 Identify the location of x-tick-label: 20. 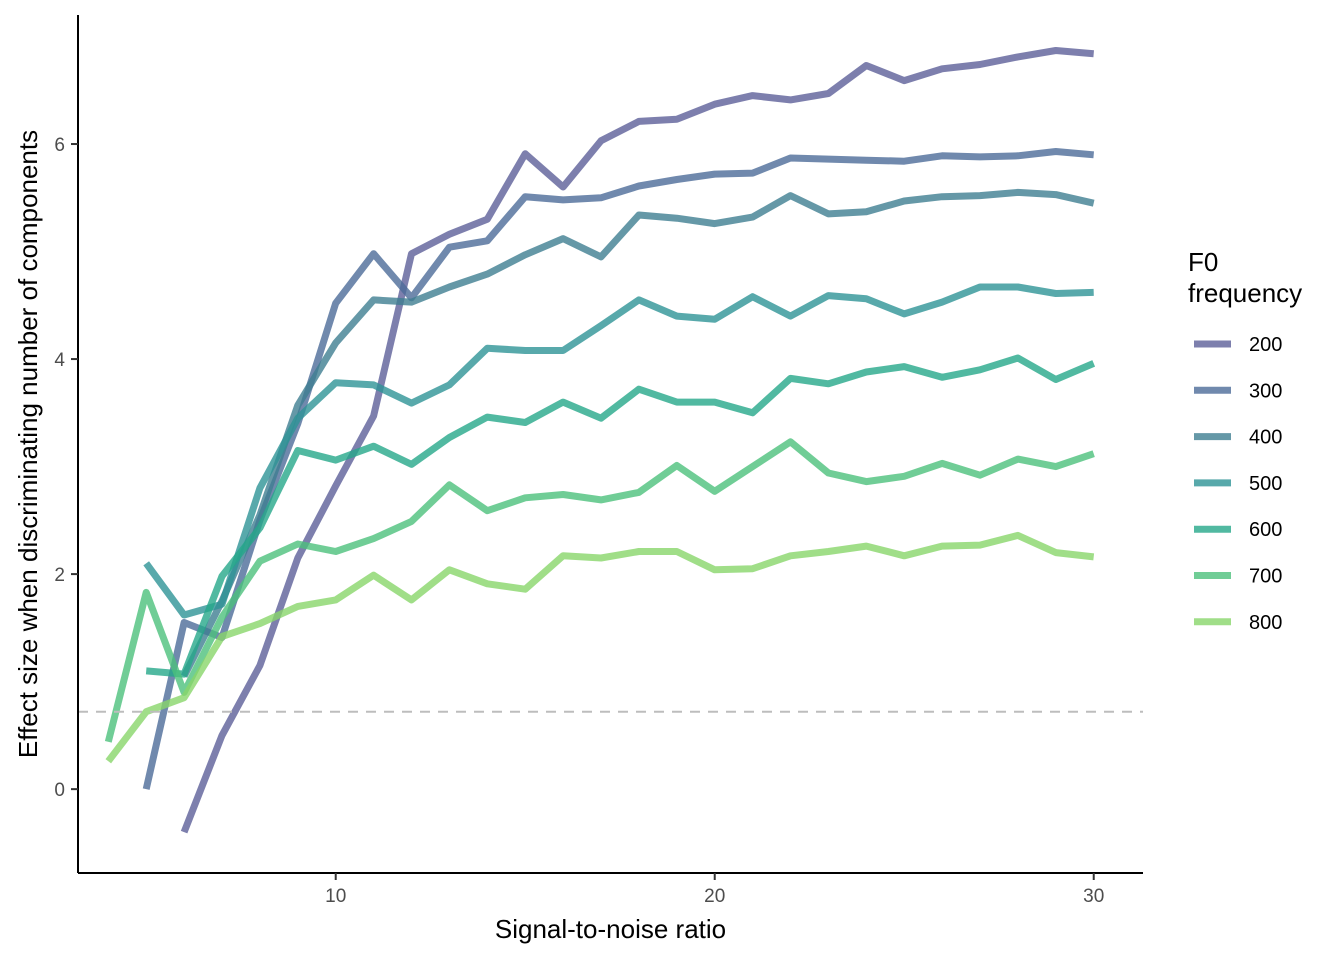
(714, 896).